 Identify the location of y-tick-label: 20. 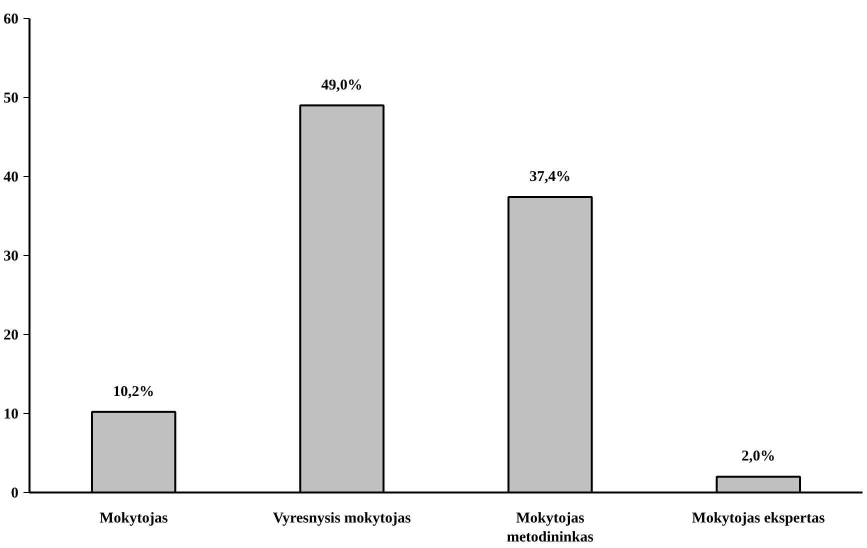
(11, 336).